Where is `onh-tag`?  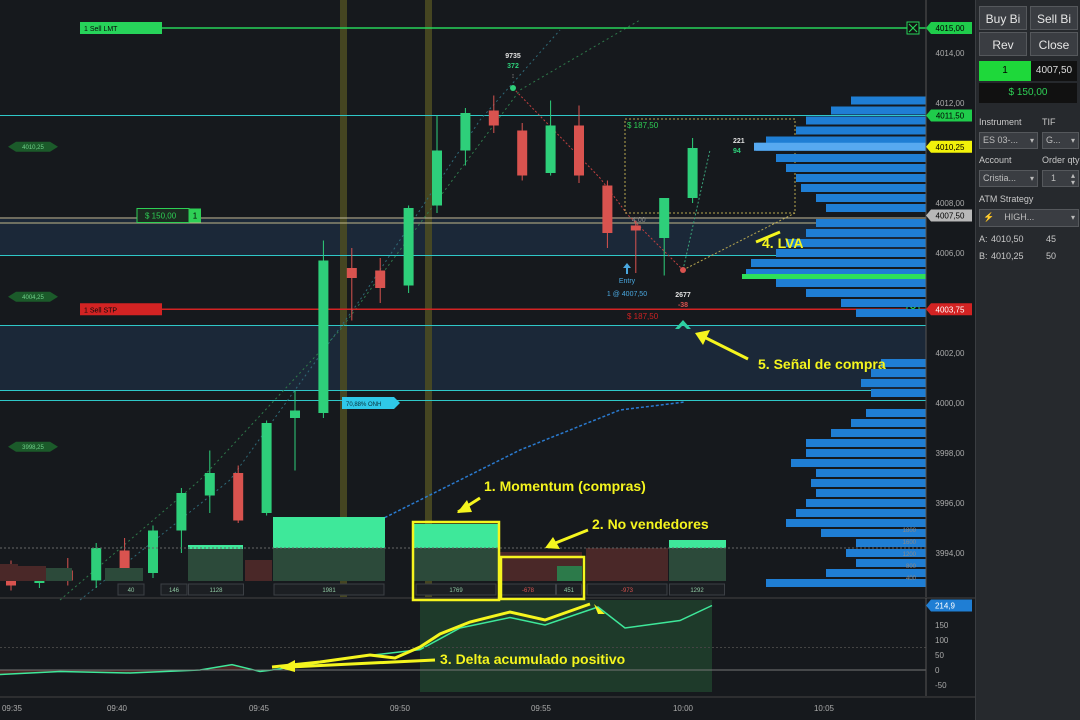
onh-tag is located at coordinates (371, 403).